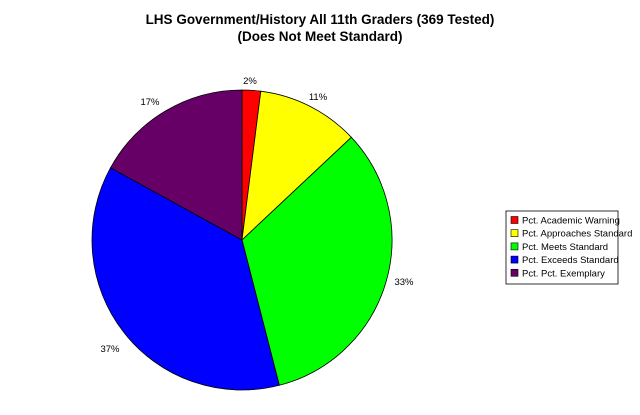  Describe the element at coordinates (514, 220) in the screenshot. I see `legend-swatch-pct-academic-warning` at that location.